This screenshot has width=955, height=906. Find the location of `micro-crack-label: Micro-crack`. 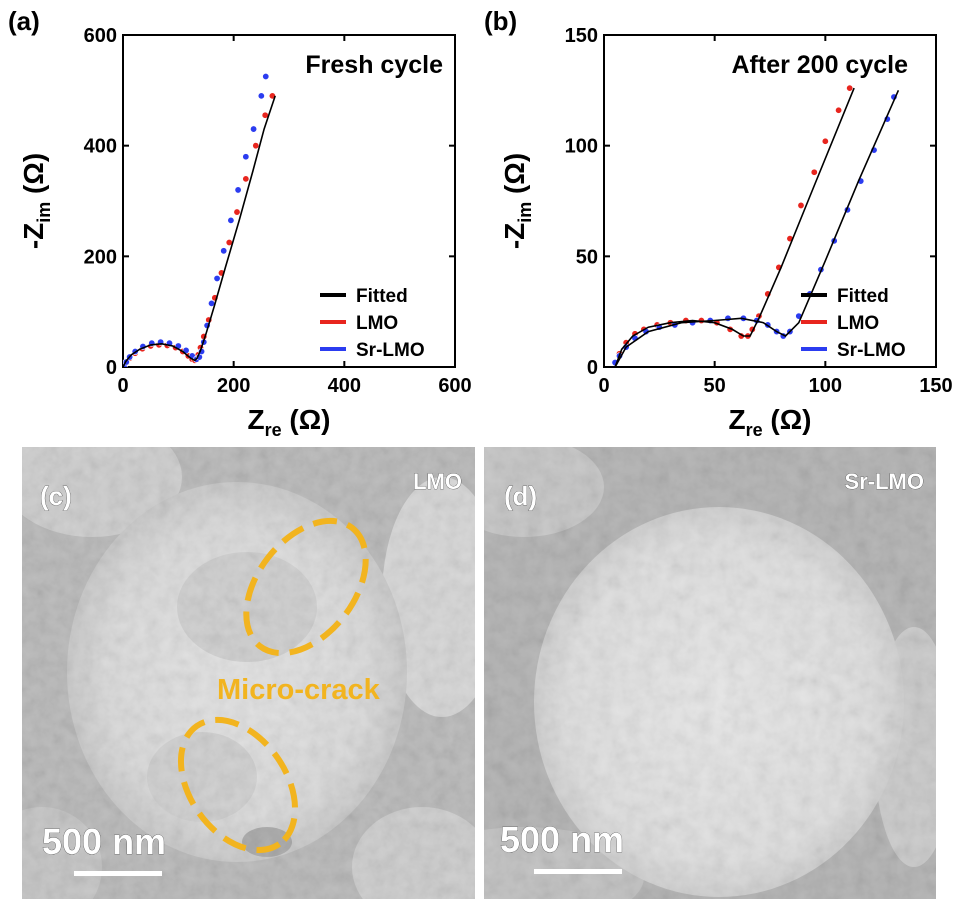

micro-crack-label: Micro-crack is located at coordinates (299, 690).